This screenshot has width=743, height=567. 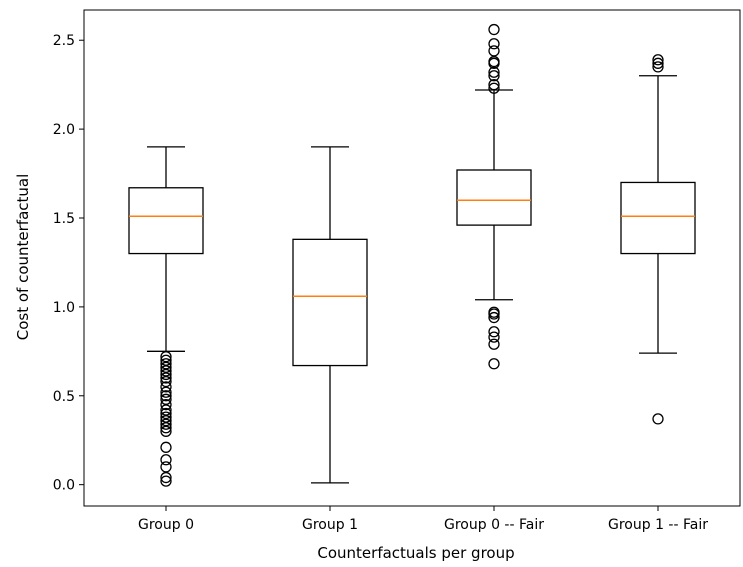 What do you see at coordinates (494, 525) in the screenshot?
I see `x-tick-label: Group 0 -- Fair` at bounding box center [494, 525].